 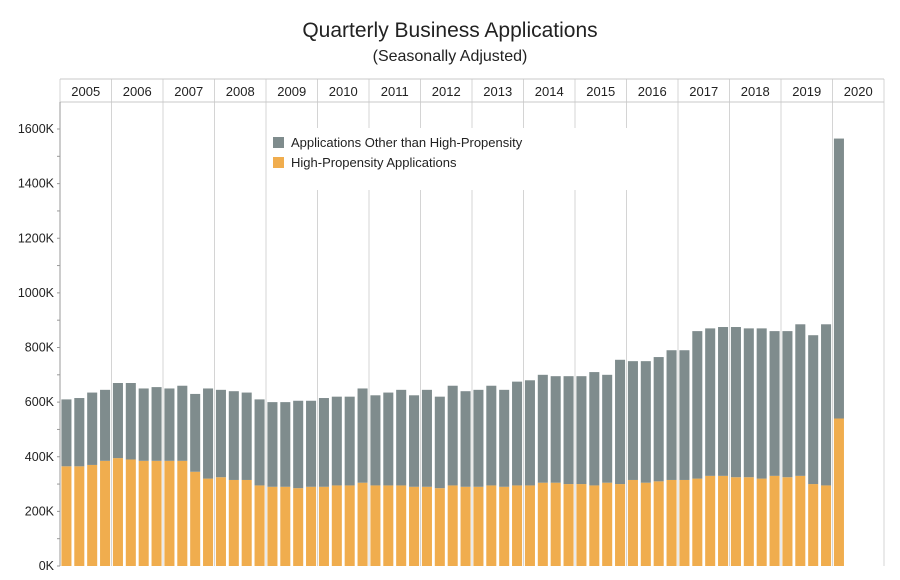 What do you see at coordinates (450, 30) in the screenshot?
I see `chart-title: Quarterly Business Applications` at bounding box center [450, 30].